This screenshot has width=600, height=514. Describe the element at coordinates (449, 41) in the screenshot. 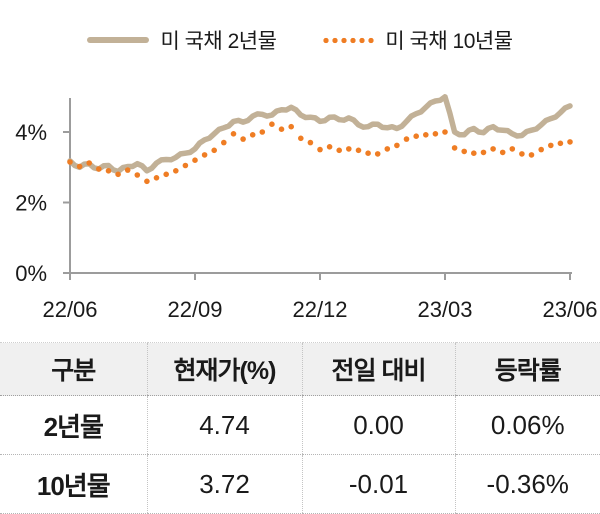

I see `legend-label-10y: 미 국채 10년물` at that location.